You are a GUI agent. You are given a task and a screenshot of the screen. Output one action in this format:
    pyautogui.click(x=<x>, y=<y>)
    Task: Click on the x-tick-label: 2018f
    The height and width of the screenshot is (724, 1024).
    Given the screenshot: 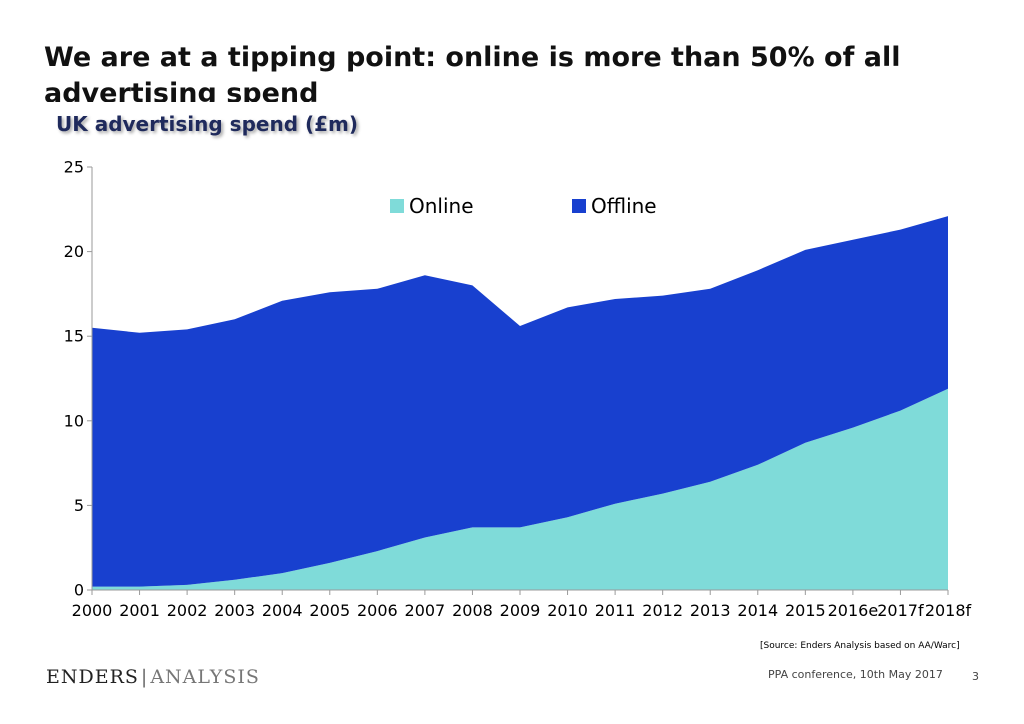 What is the action you would take?
    pyautogui.click(x=948, y=610)
    